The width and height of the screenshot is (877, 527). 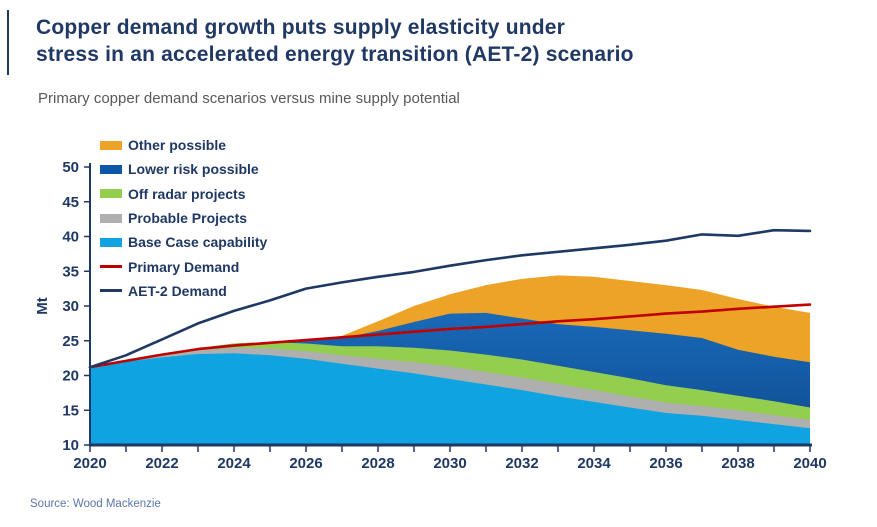 What do you see at coordinates (111, 194) in the screenshot?
I see `off-radar-swatch-icon` at bounding box center [111, 194].